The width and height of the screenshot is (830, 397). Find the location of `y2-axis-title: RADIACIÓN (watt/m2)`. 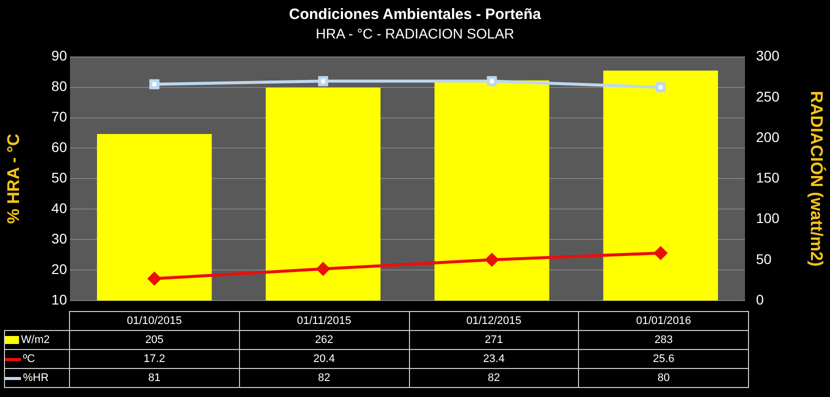

y2-axis-title: RADIACIÓN (watt/m2) is located at coordinates (817, 178).